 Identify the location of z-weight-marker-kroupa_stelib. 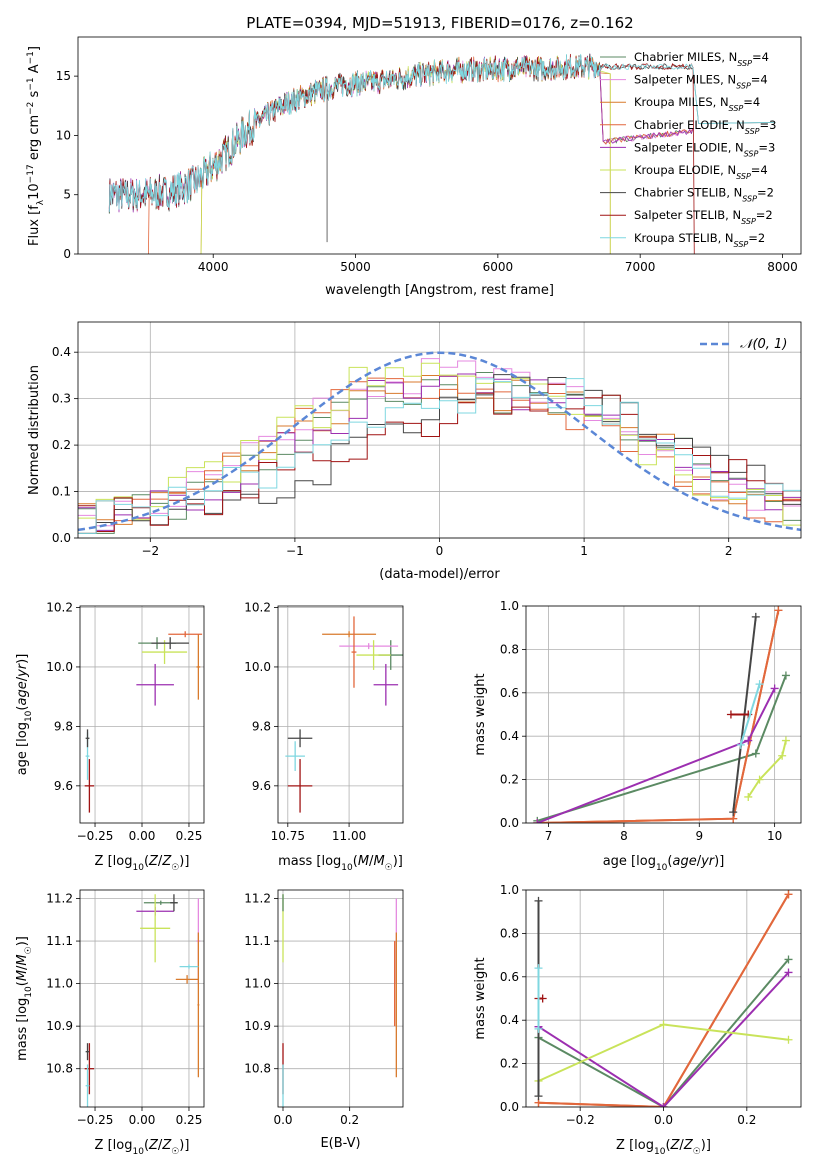
(538, 1028).